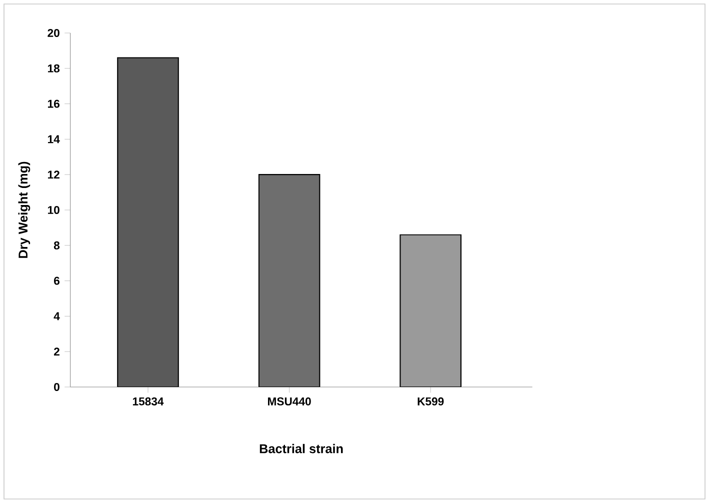 Image resolution: width=709 pixels, height=503 pixels. Describe the element at coordinates (54, 139) in the screenshot. I see `y-tick-label: 14` at that location.